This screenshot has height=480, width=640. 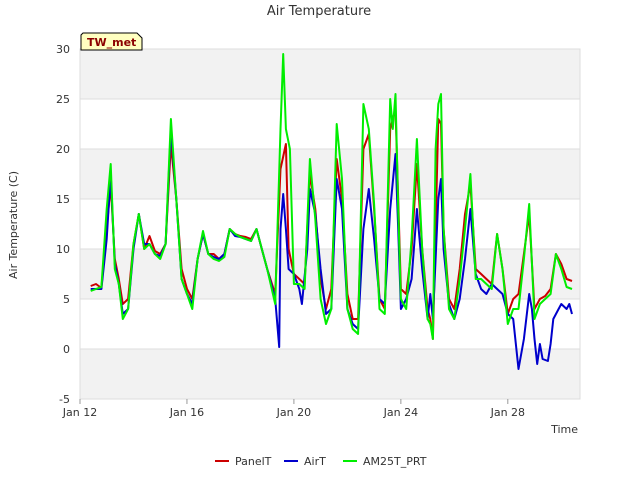 I want to click on x-tick-label: Jan 12, so click(x=79, y=412).